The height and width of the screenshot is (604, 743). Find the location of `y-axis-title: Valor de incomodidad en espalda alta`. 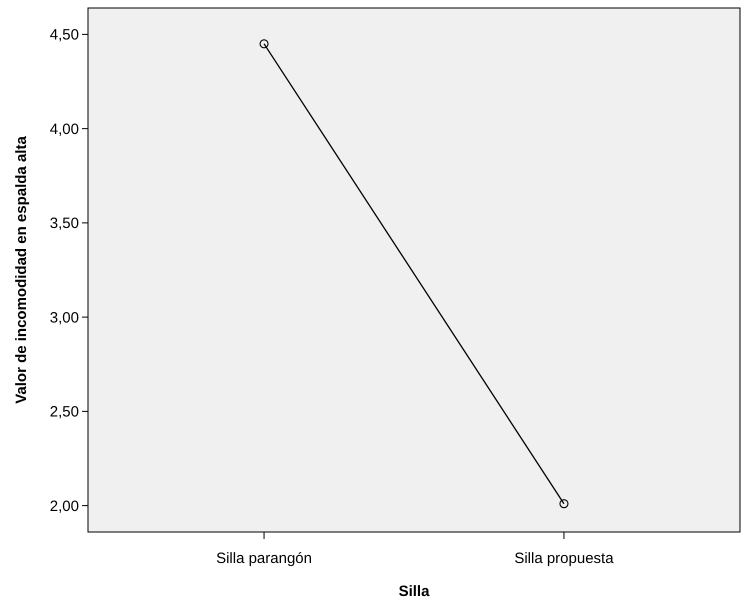

y-axis-title: Valor de incomodidad en espalda alta is located at coordinates (21, 270).